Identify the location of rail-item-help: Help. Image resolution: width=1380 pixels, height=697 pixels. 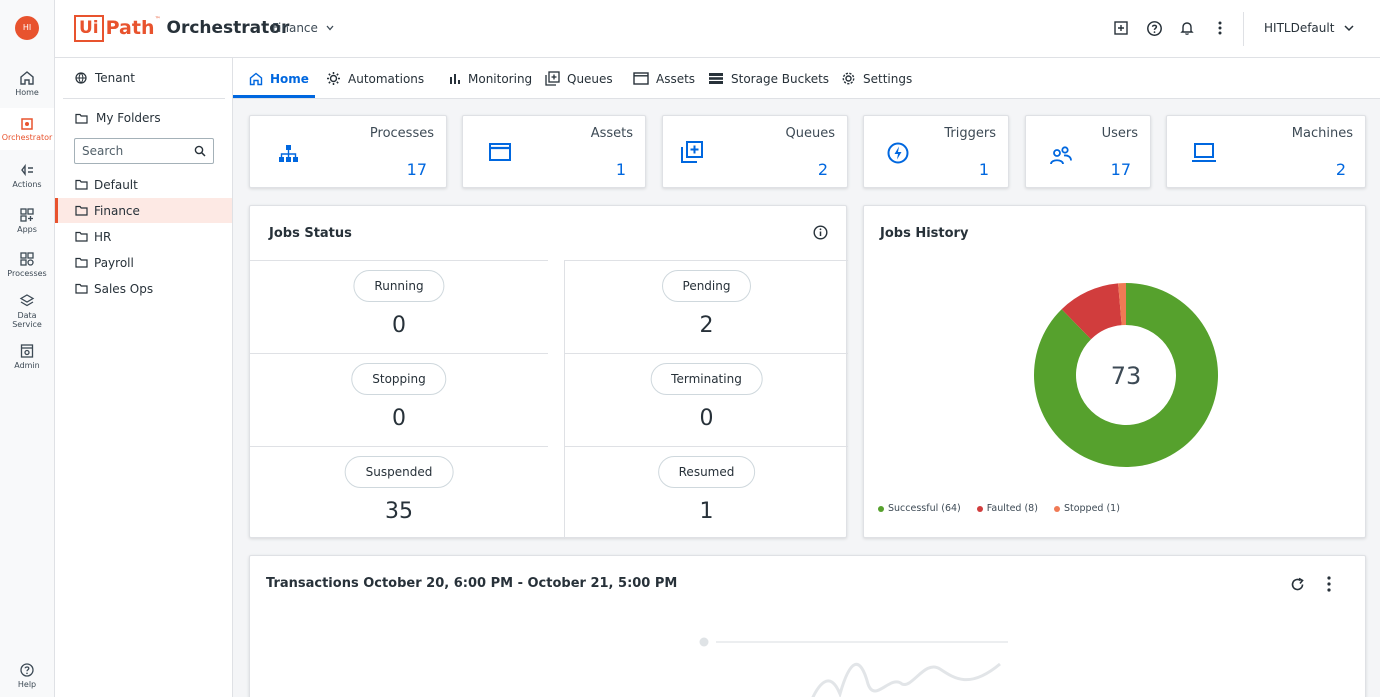
(27, 675).